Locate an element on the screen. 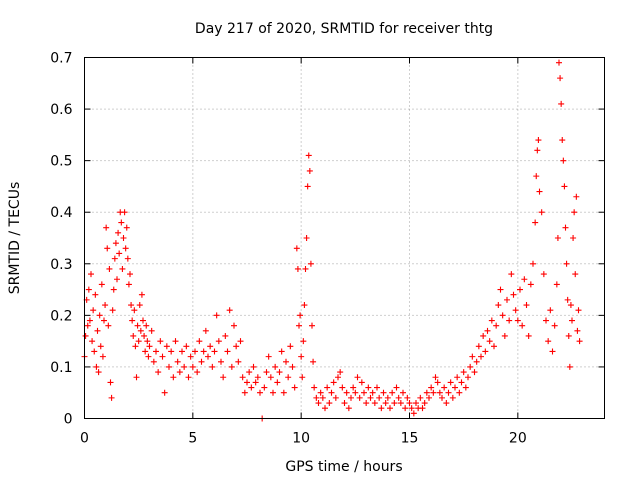 This screenshot has height=480, width=640. x-tick-labels: 0 5 10 15 20 is located at coordinates (303, 439).